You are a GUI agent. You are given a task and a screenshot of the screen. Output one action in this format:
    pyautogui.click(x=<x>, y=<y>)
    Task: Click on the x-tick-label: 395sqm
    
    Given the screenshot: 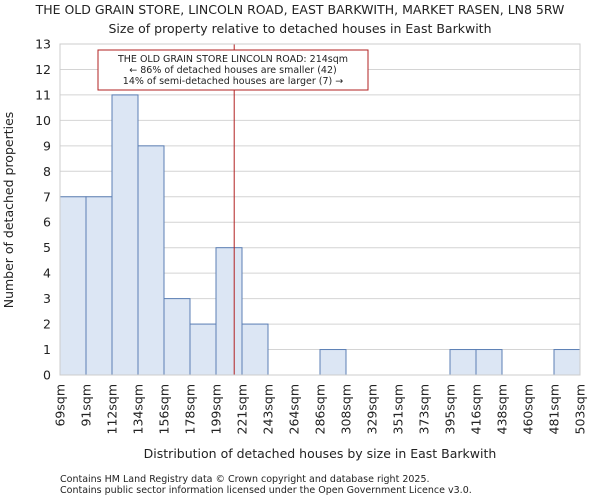 What is the action you would take?
    pyautogui.click(x=450, y=409)
    